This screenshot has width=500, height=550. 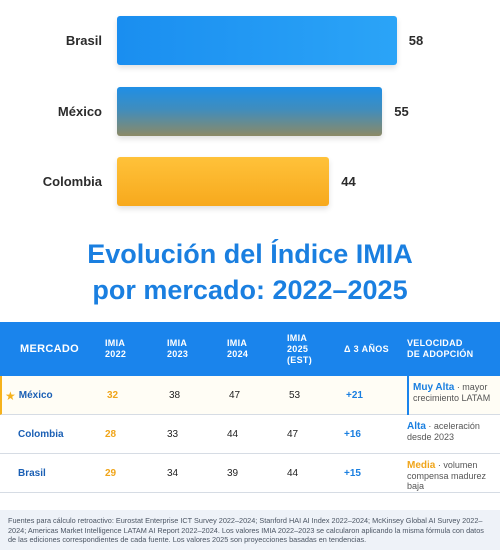 I want to click on bar-label-brasil: Brasil, so click(x=83, y=40).